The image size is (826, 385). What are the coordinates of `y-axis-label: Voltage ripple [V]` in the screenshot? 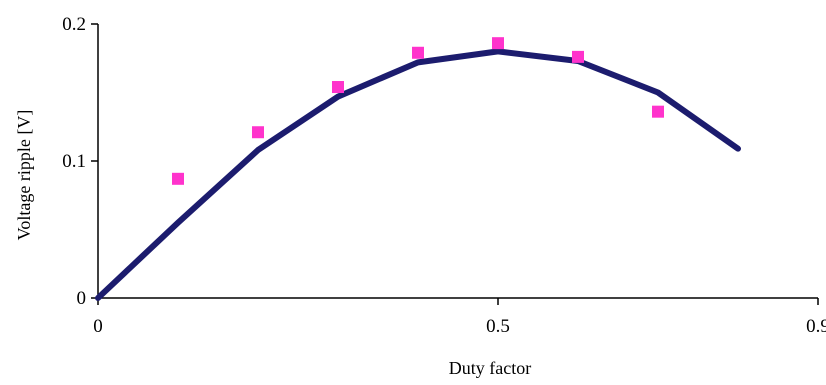 It's located at (24, 175).